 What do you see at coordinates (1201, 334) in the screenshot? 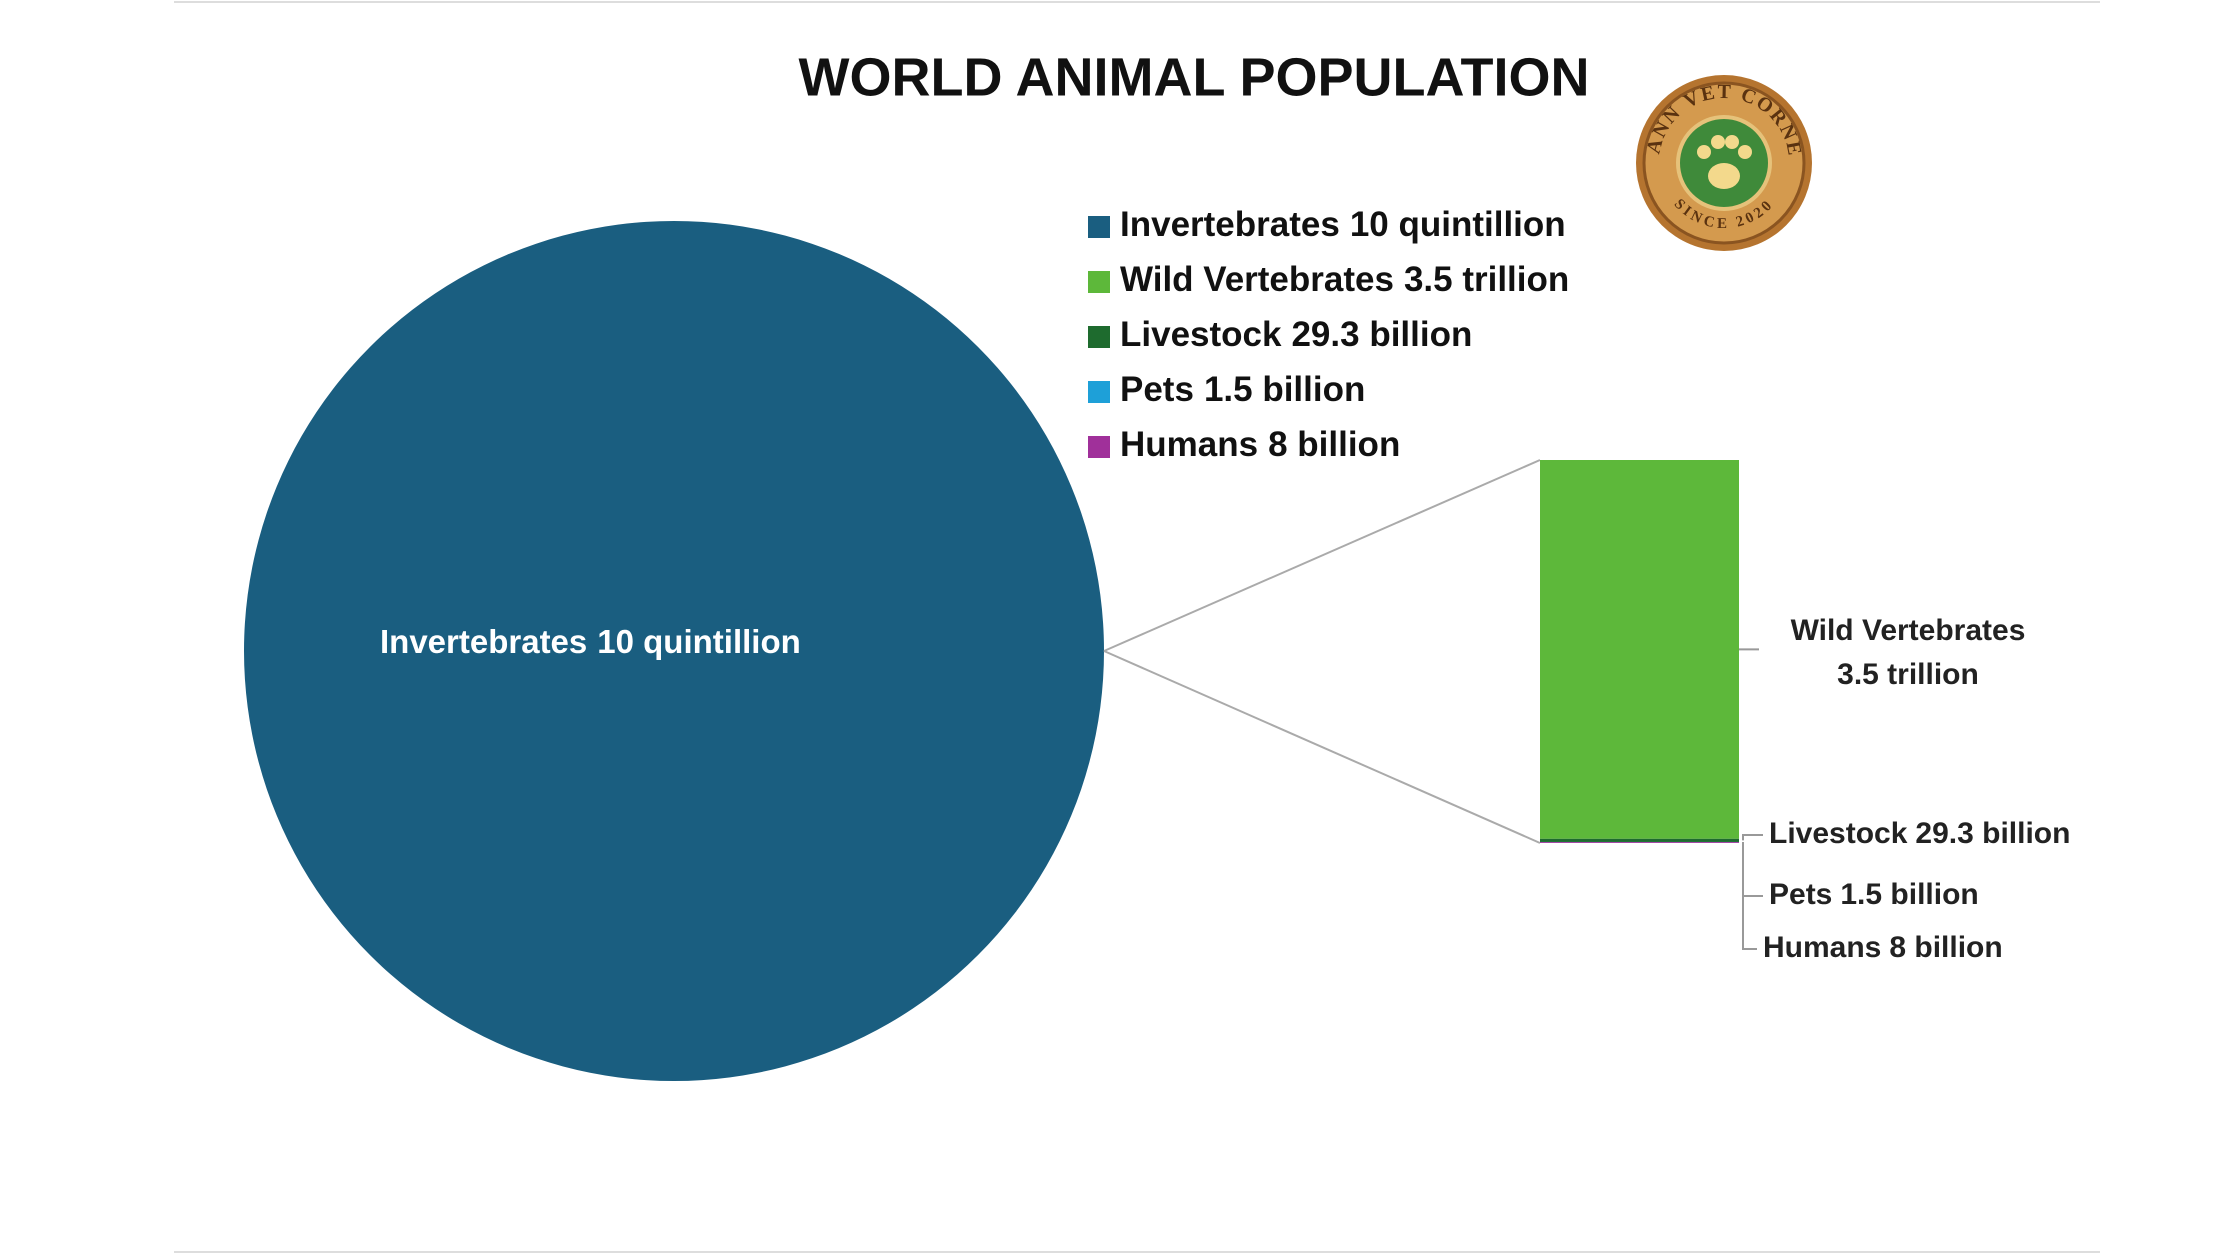
I see `legend-name: Livestock` at bounding box center [1201, 334].